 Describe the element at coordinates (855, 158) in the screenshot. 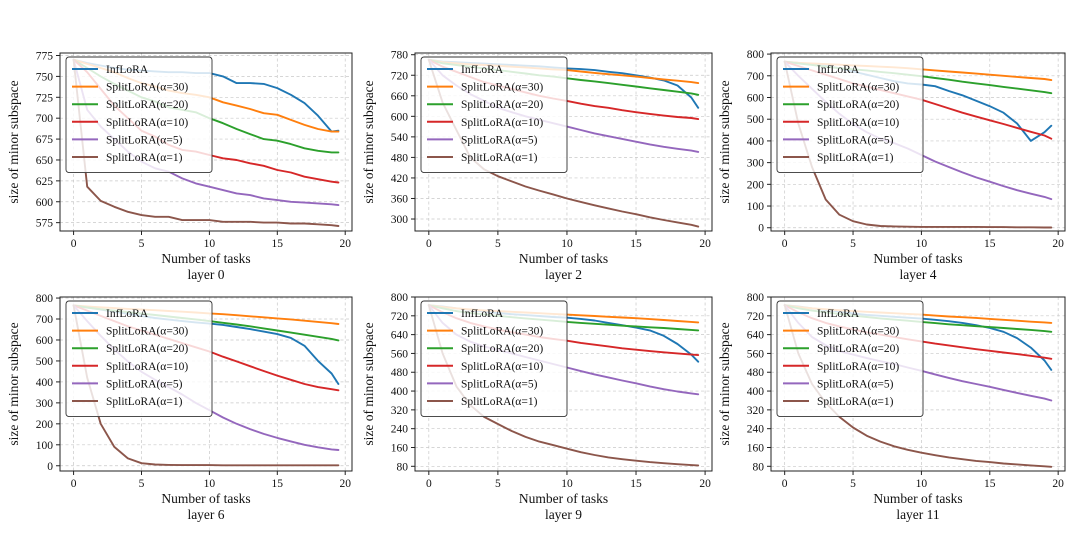

I see `chart-2-legend-label-5: SplitLoRA(α=1)` at that location.